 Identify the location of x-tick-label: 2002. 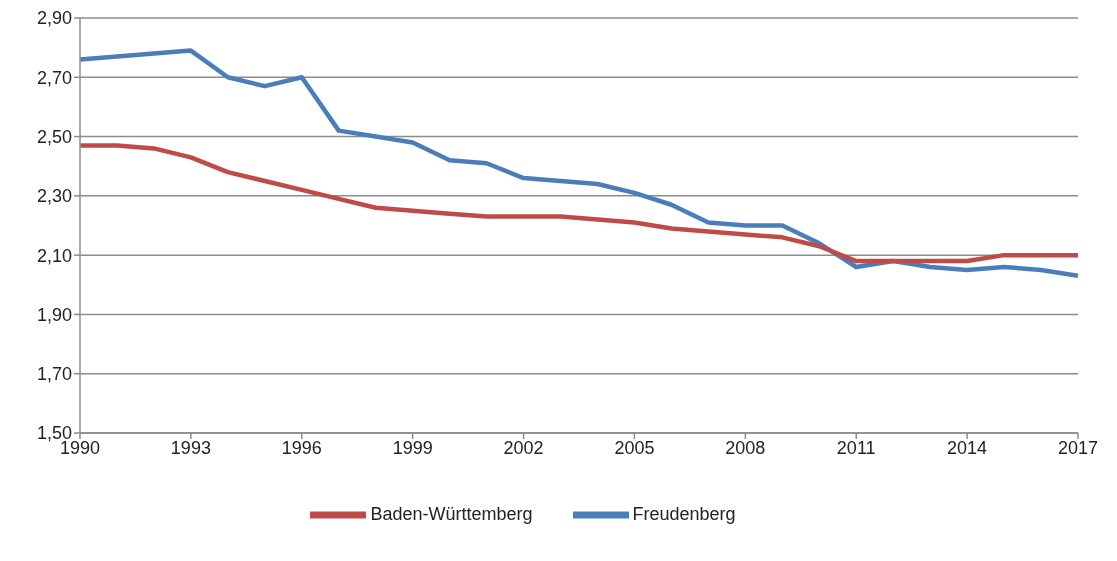
(523, 447).